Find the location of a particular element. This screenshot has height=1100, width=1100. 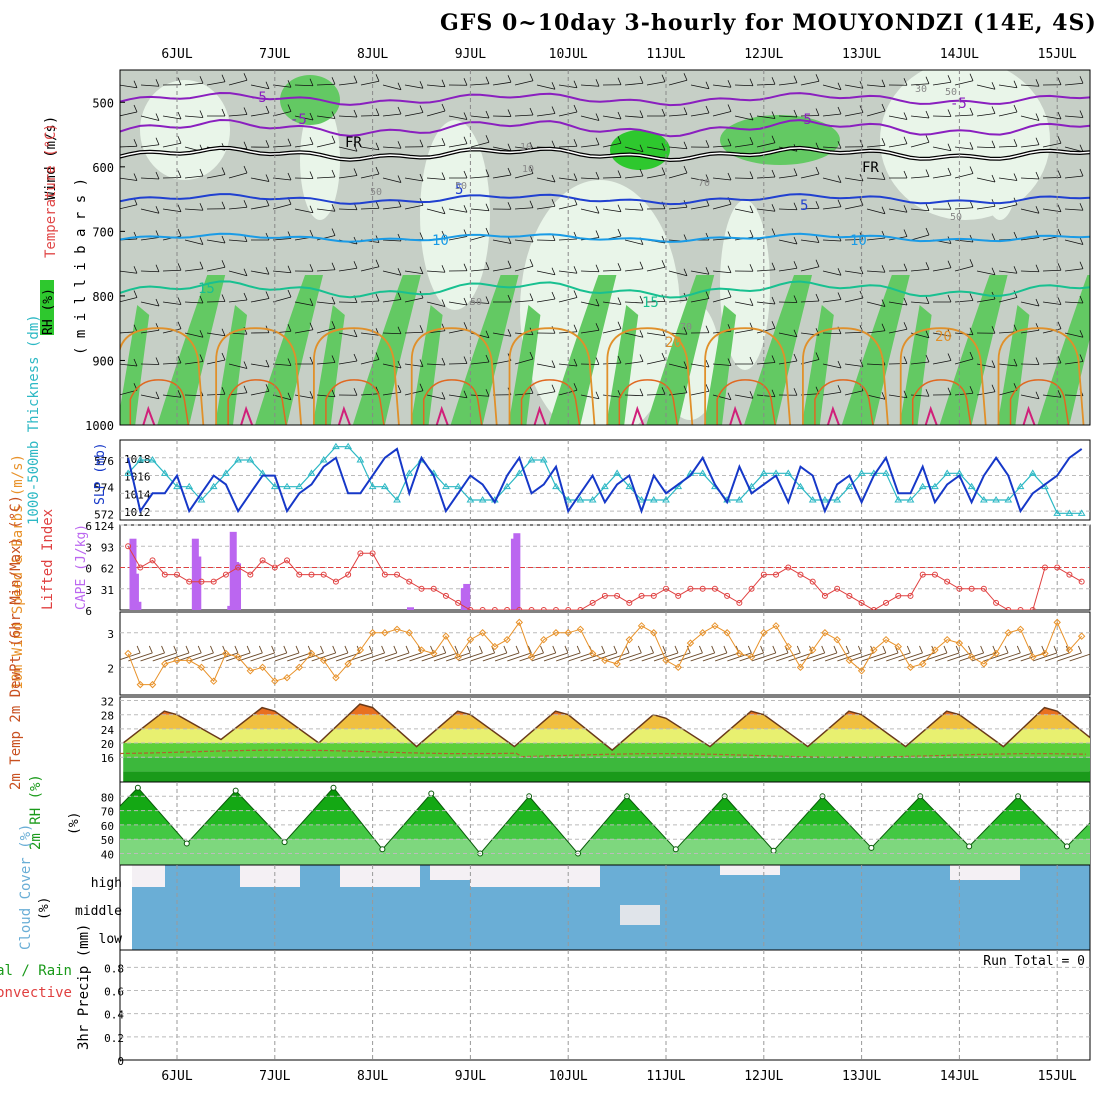

slp-tick-label: 1016 is located at coordinates (137, 477).